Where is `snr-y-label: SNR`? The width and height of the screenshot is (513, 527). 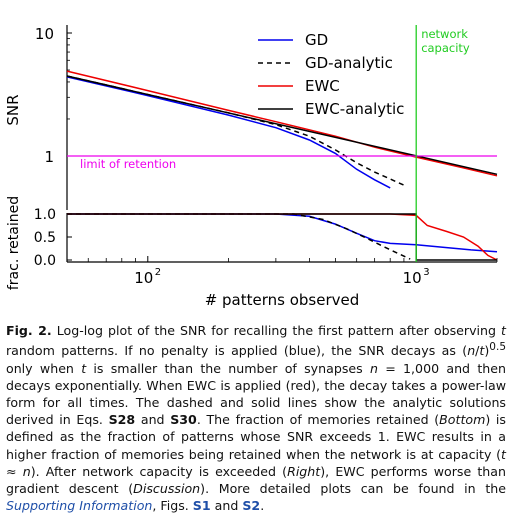
snr-y-label: SNR is located at coordinates (13, 109).